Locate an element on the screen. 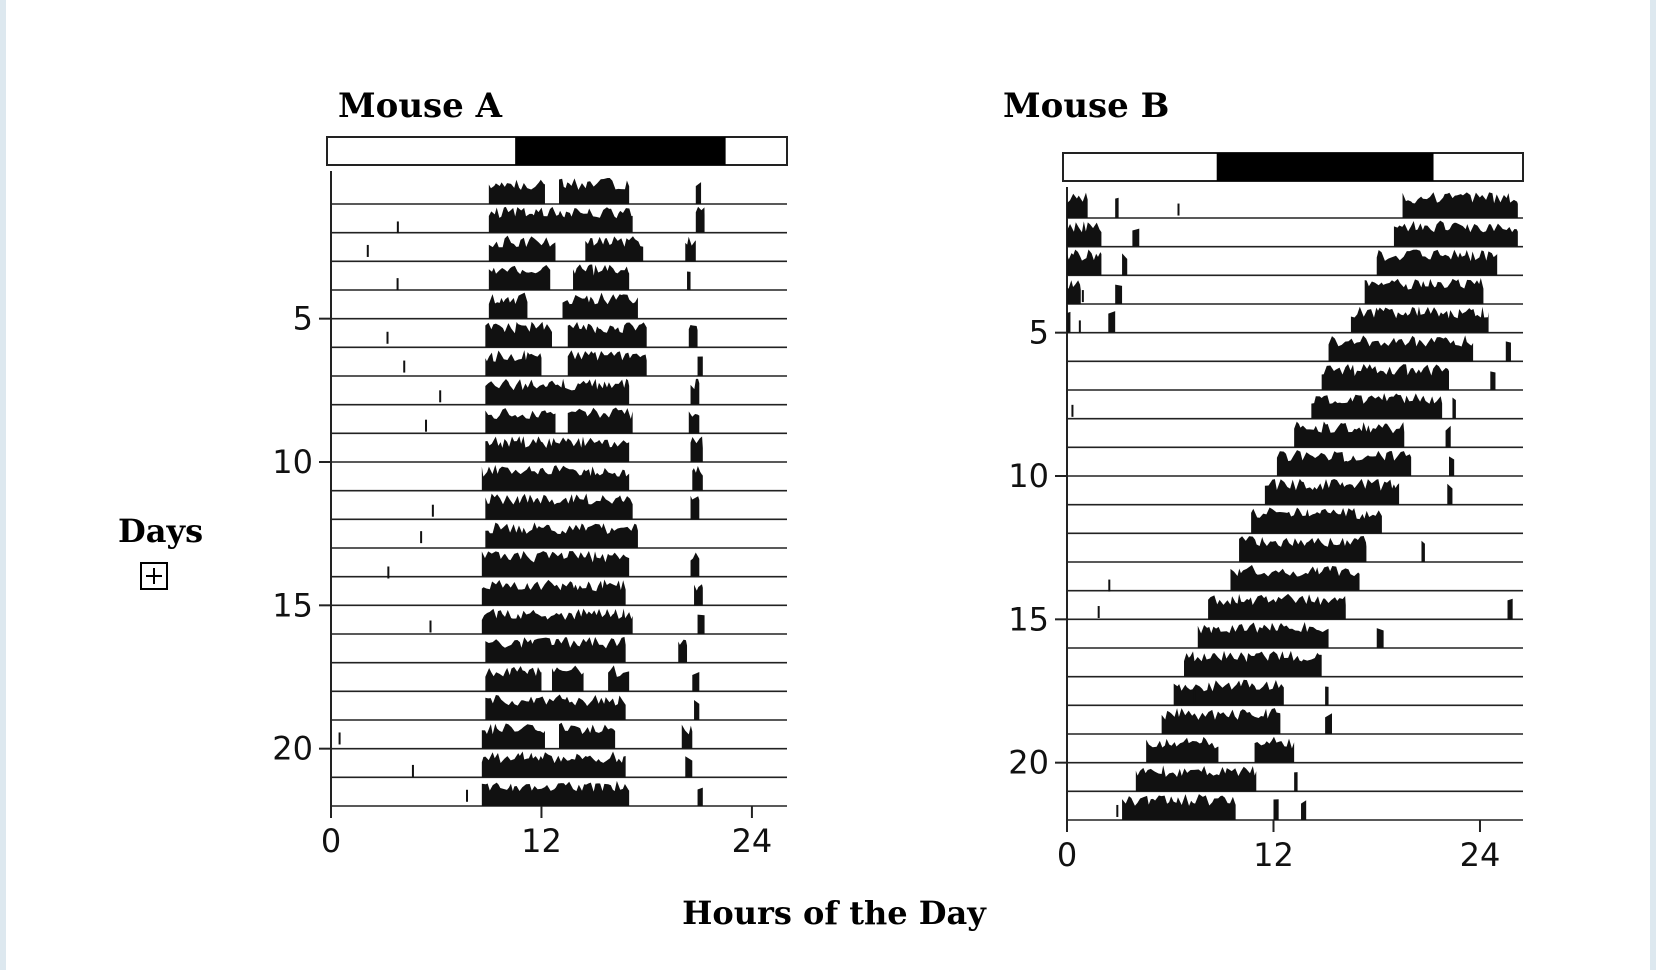 This screenshot has width=1656, height=970. panel-title-mouse-b: Mouse B is located at coordinates (1086, 106).